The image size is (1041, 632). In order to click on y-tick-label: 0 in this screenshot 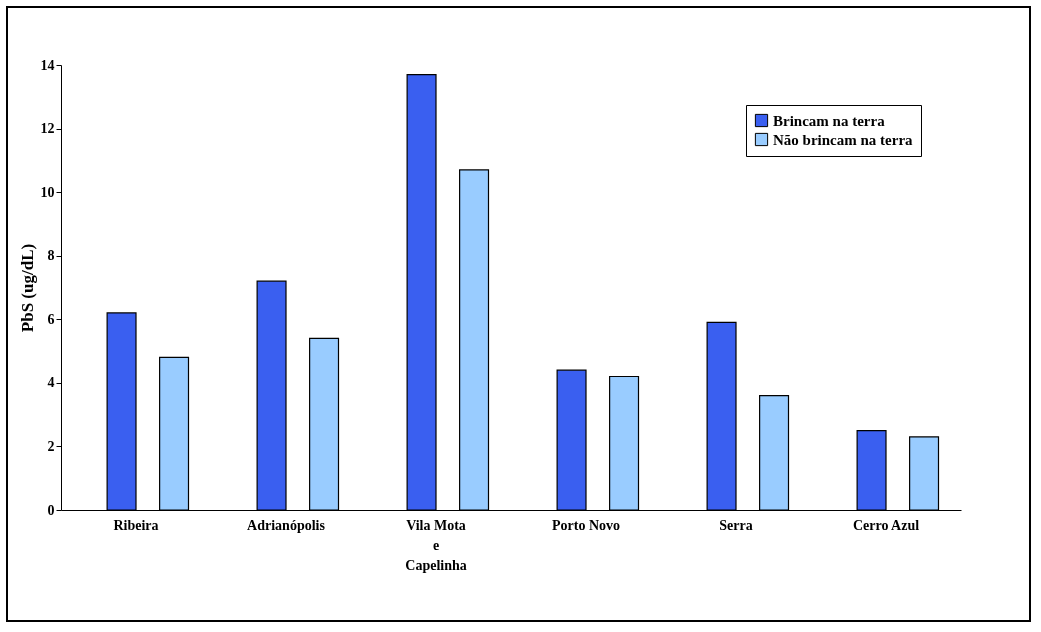, I will do `click(51, 510)`.